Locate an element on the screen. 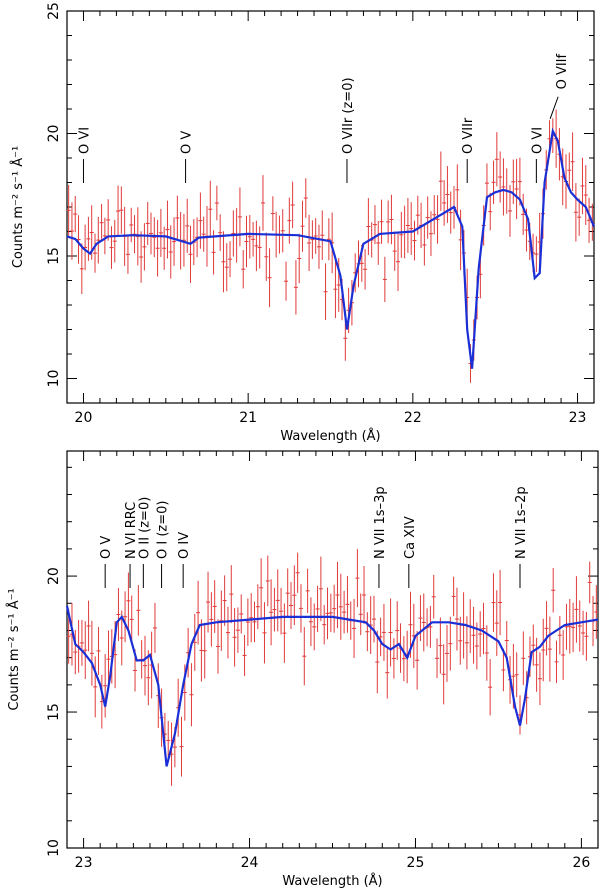 Image resolution: width=600 pixels, height=894 pixels. line-id-label: O VIIr (z=0) is located at coordinates (348, 115).